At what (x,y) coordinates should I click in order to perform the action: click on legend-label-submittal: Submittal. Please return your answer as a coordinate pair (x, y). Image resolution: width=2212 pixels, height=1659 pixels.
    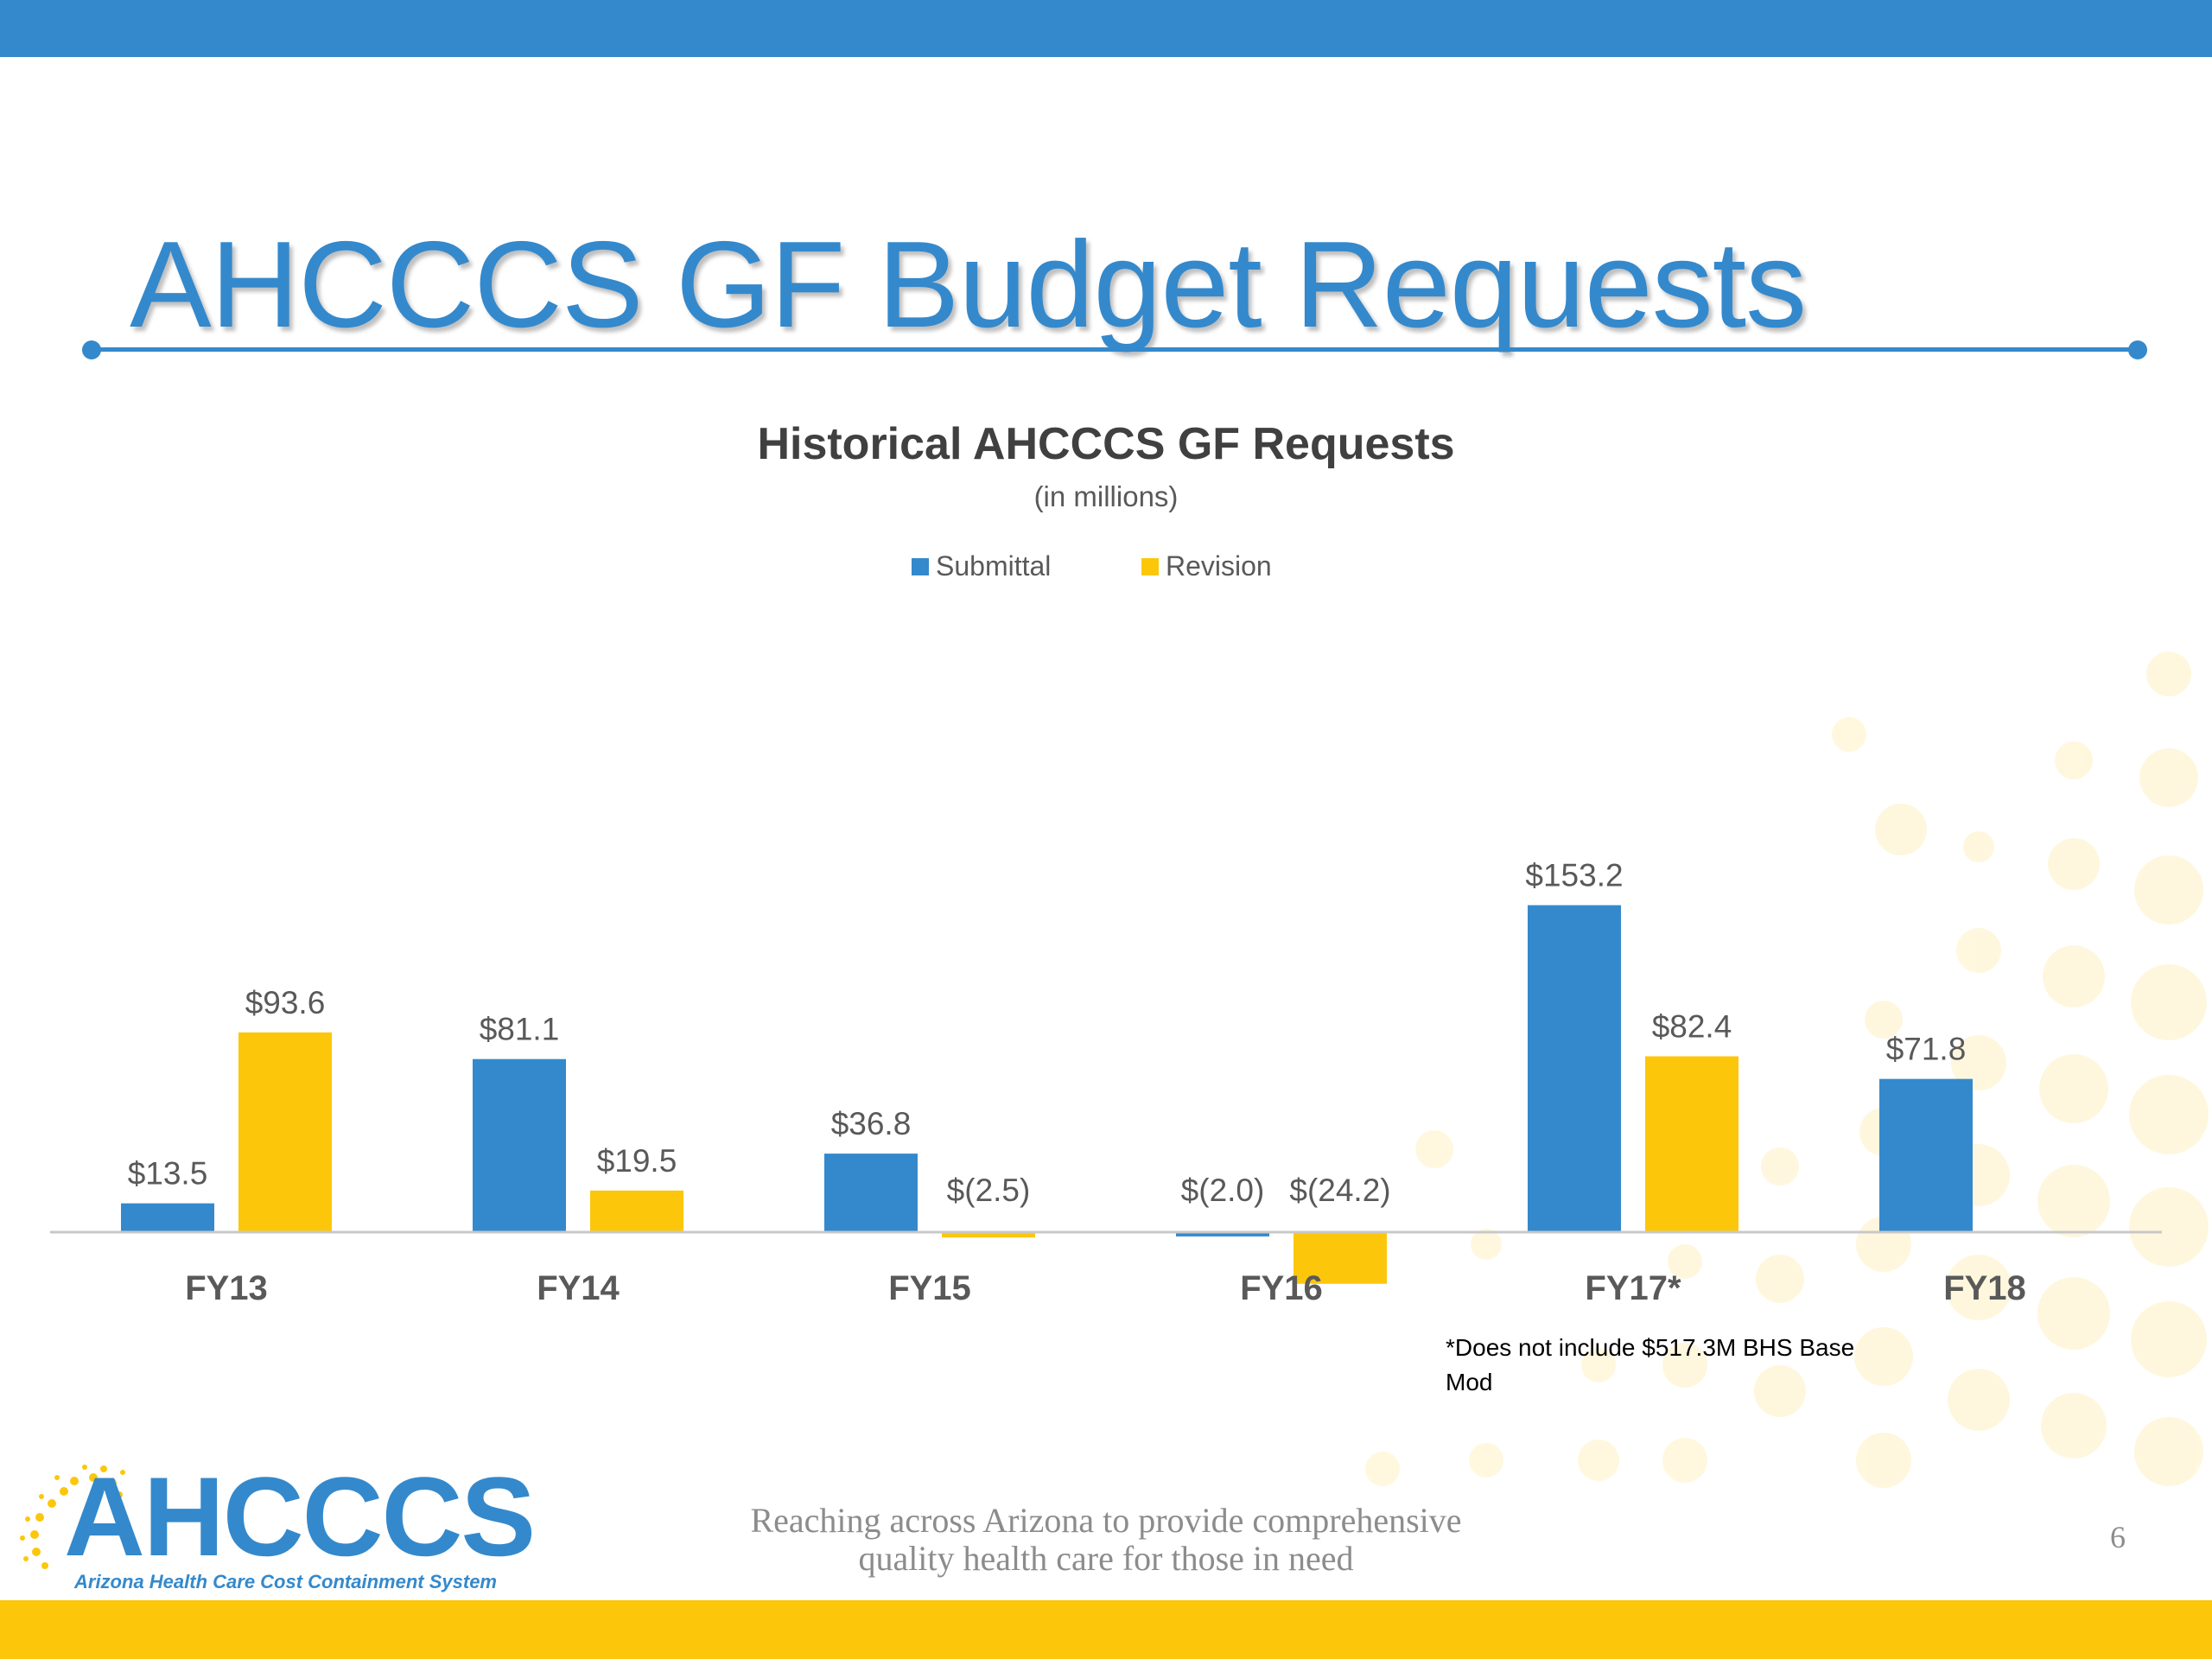
    Looking at the image, I should click on (994, 566).